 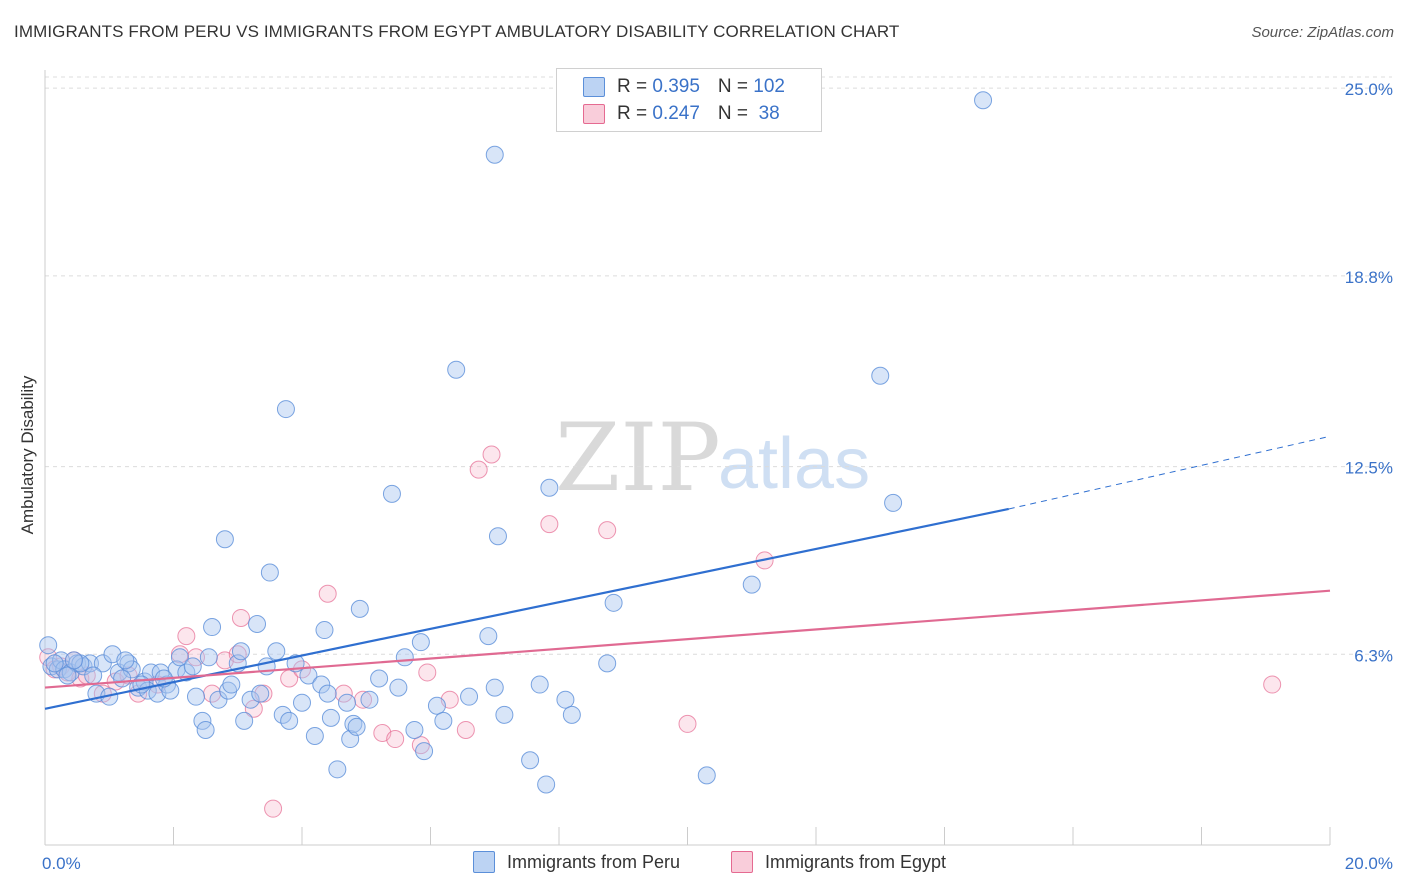 What do you see at coordinates (769, 86) in the screenshot?
I see `legend-n-value: 102` at bounding box center [769, 86].